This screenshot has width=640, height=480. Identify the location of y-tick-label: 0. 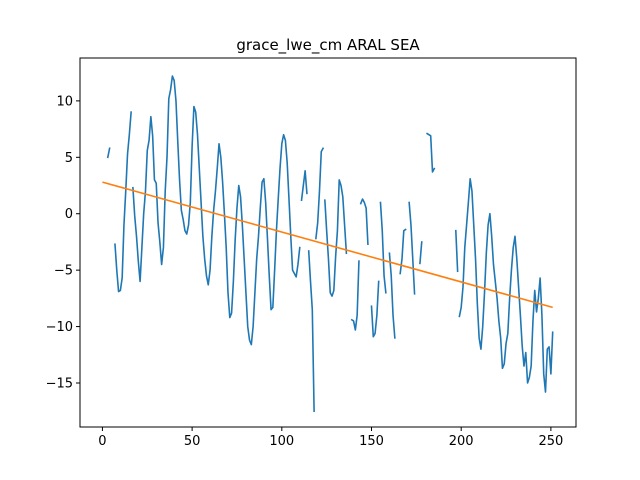
(69, 214).